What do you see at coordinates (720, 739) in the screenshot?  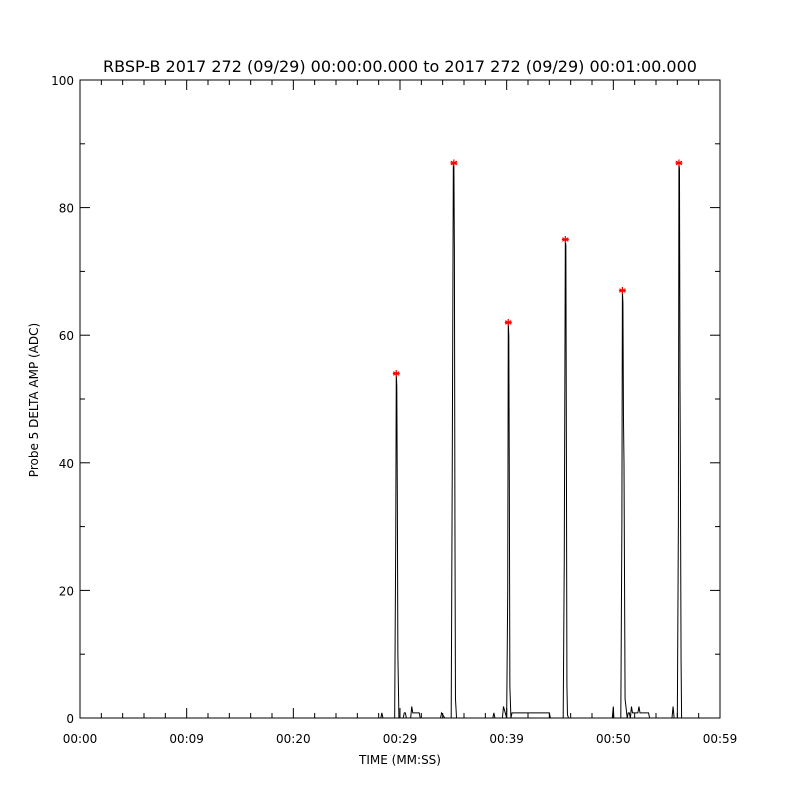 I see `x-tick-label: 00:59` at bounding box center [720, 739].